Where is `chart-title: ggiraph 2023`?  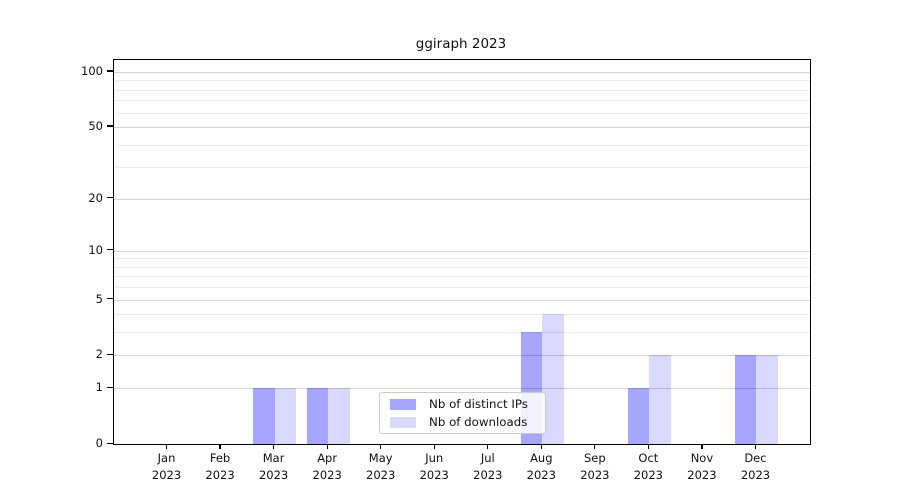 chart-title: ggiraph 2023 is located at coordinates (461, 44).